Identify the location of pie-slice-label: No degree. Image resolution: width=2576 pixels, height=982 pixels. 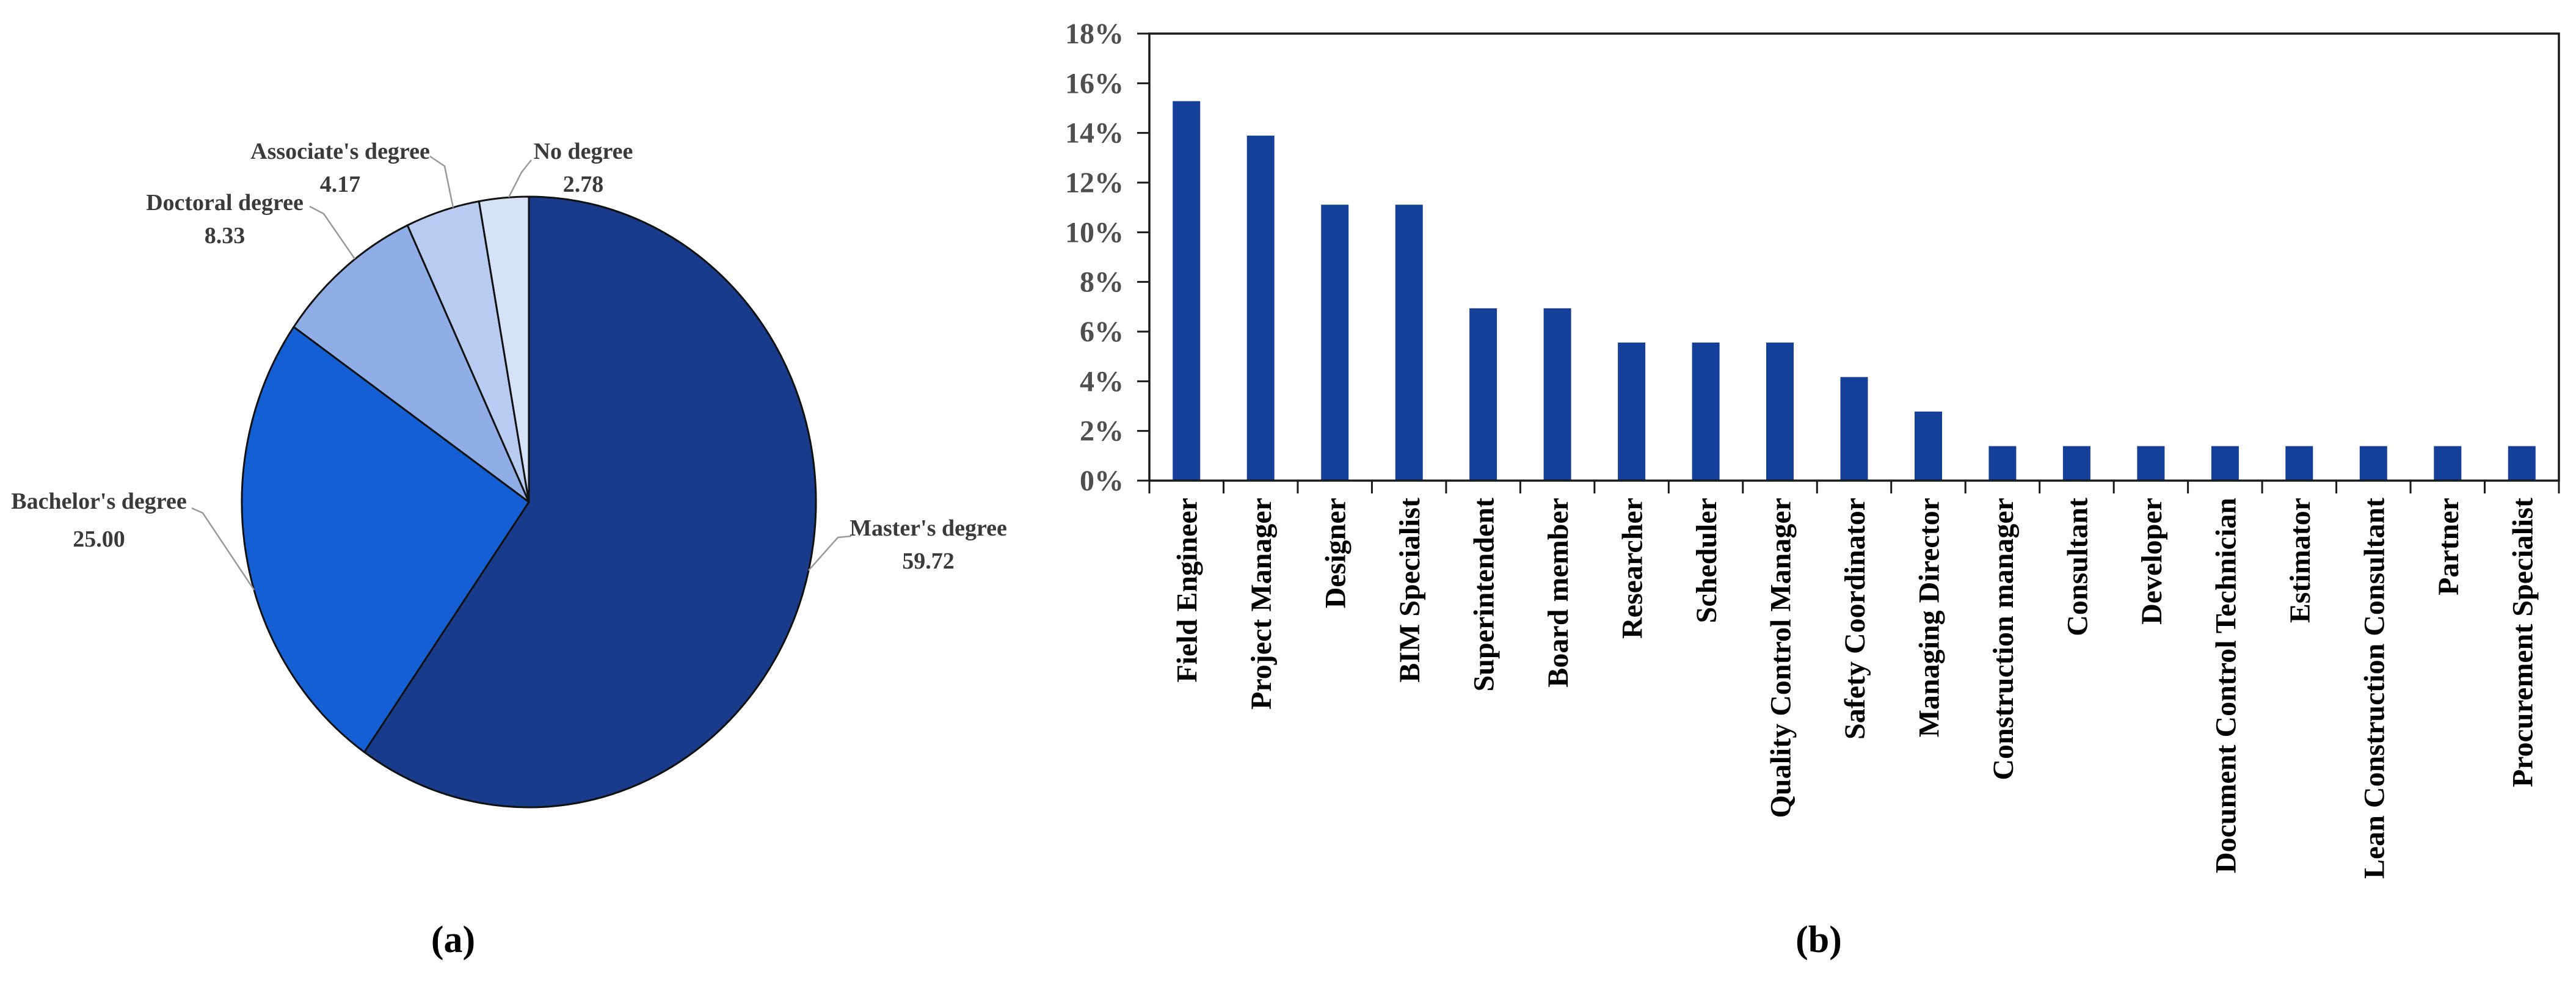
(584, 151).